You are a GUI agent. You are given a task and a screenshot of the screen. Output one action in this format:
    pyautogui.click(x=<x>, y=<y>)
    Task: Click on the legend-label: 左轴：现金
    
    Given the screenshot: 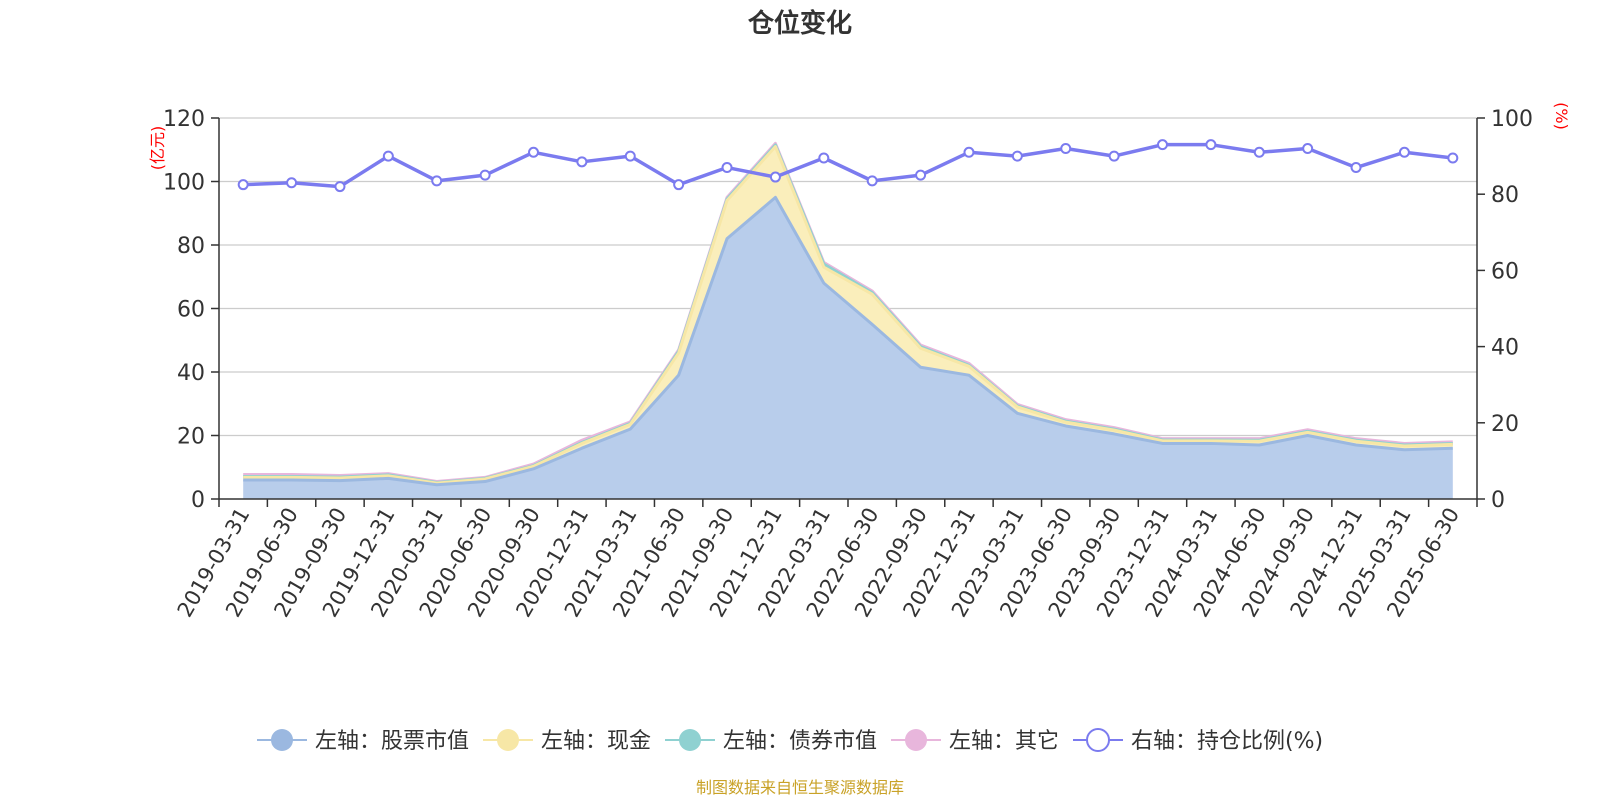 What is the action you would take?
    pyautogui.click(x=596, y=741)
    